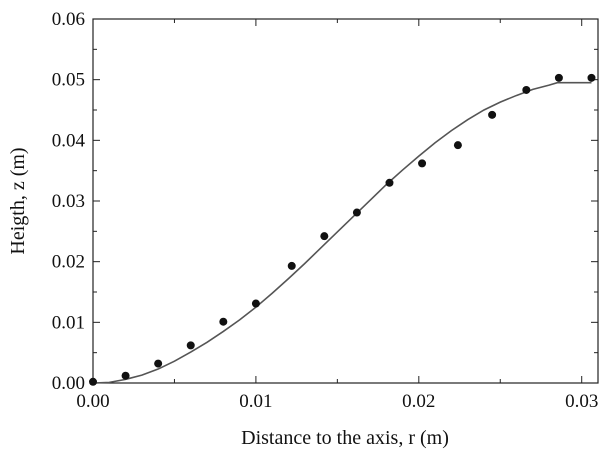 The height and width of the screenshot is (450, 607). Describe the element at coordinates (68, 80) in the screenshot. I see `y-tick-label: 0.05` at that location.